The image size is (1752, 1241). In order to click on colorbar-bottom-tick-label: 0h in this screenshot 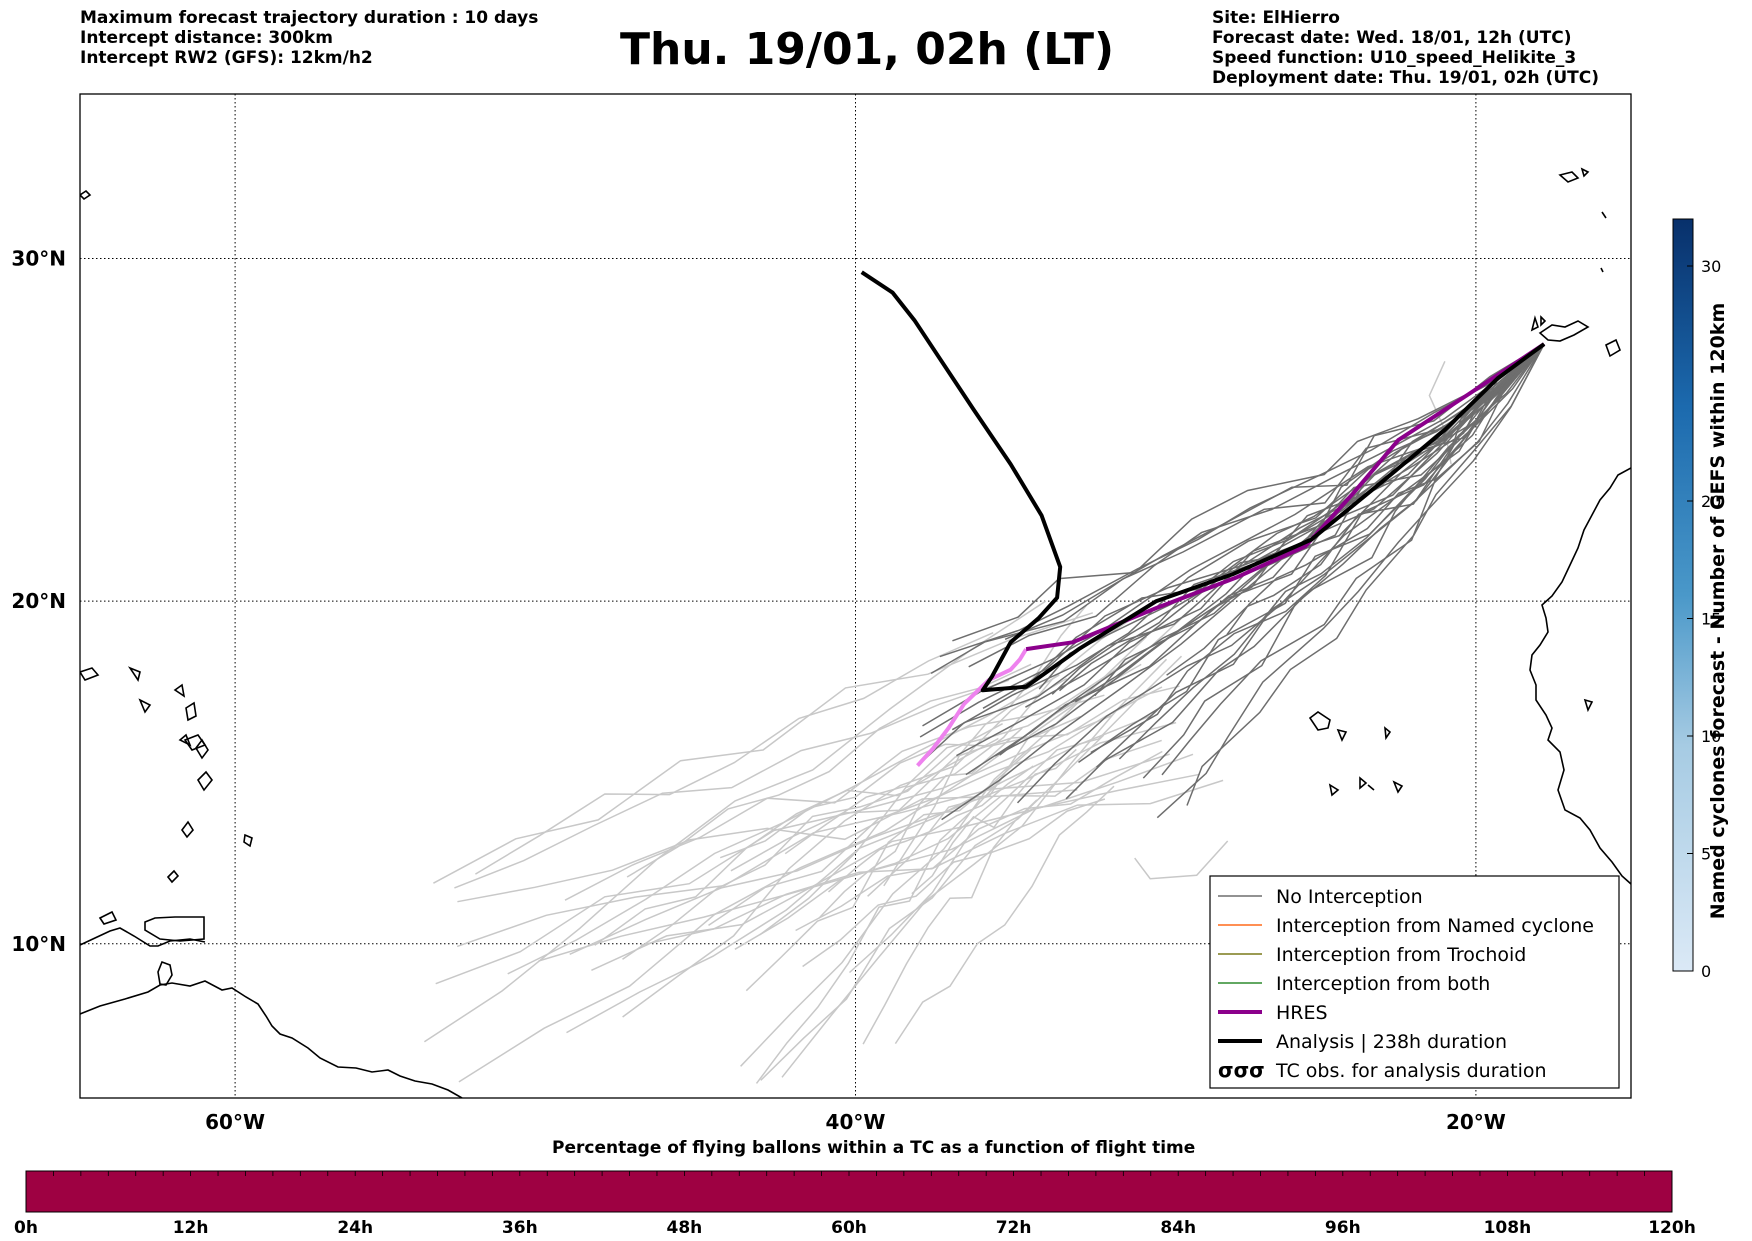, I will do `click(26, 1228)`.